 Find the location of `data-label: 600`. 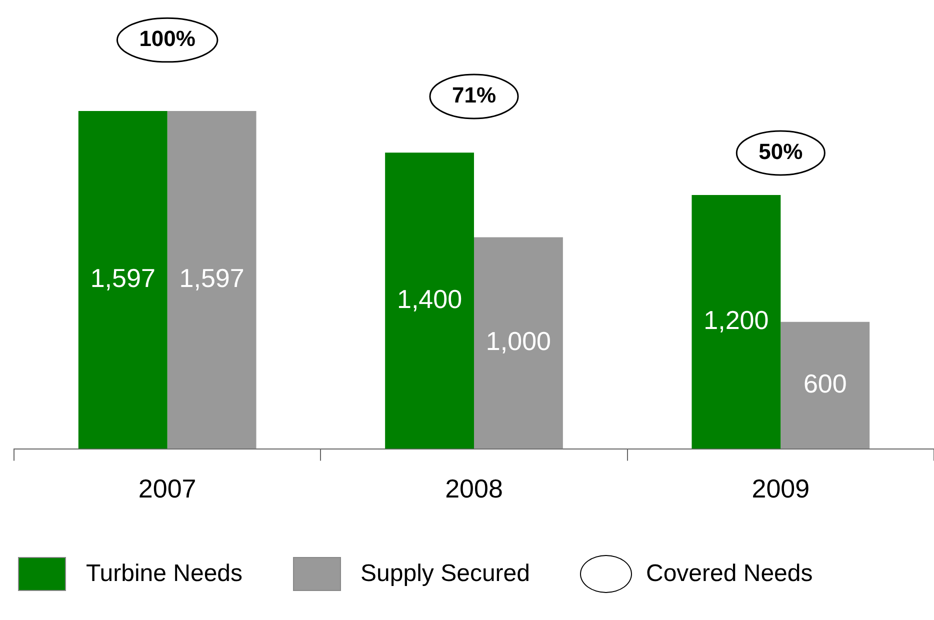

data-label: 600 is located at coordinates (825, 383).